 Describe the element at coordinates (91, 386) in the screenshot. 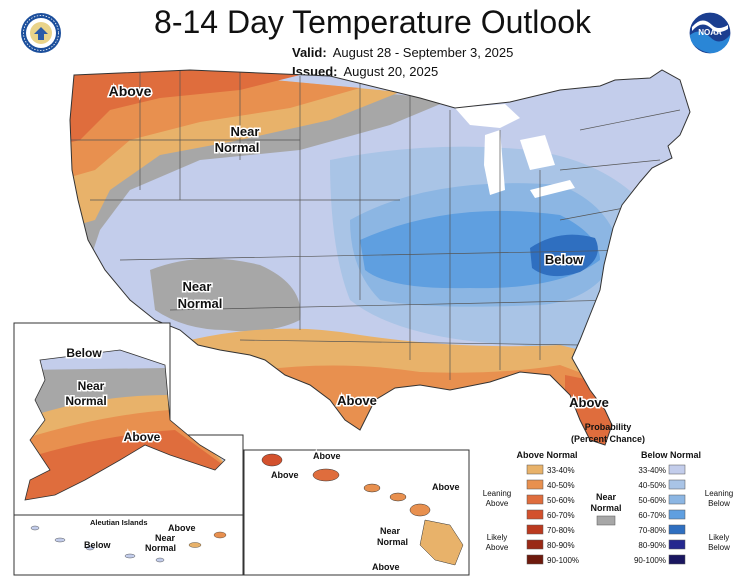

I see `label-ak-near-1: Near` at that location.